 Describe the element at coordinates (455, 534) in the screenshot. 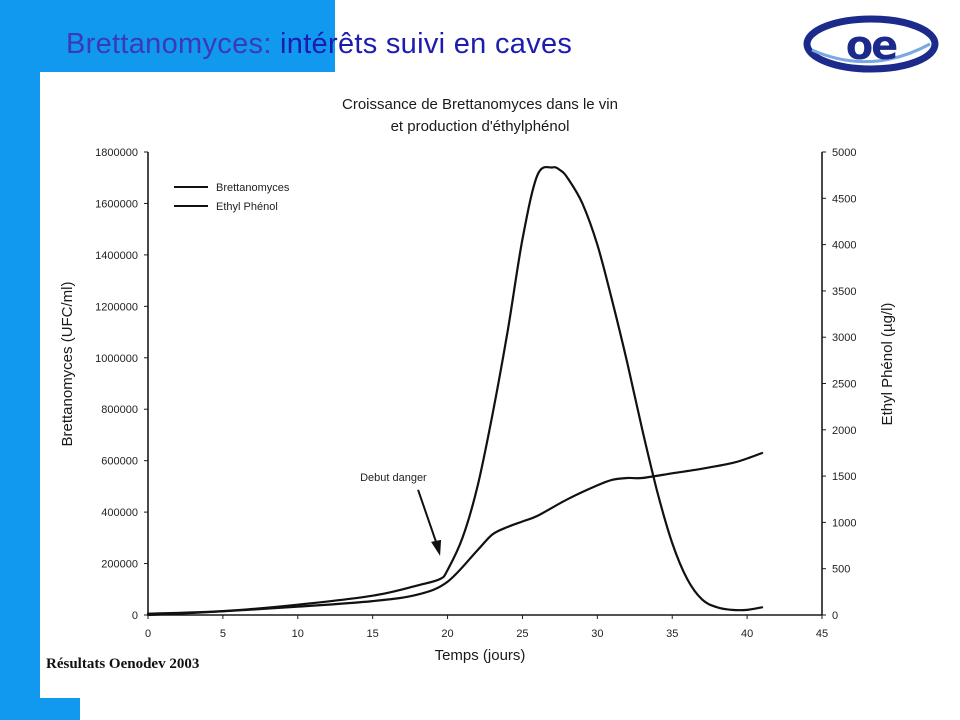

I see `series-line-ethyl-ph-nol` at that location.